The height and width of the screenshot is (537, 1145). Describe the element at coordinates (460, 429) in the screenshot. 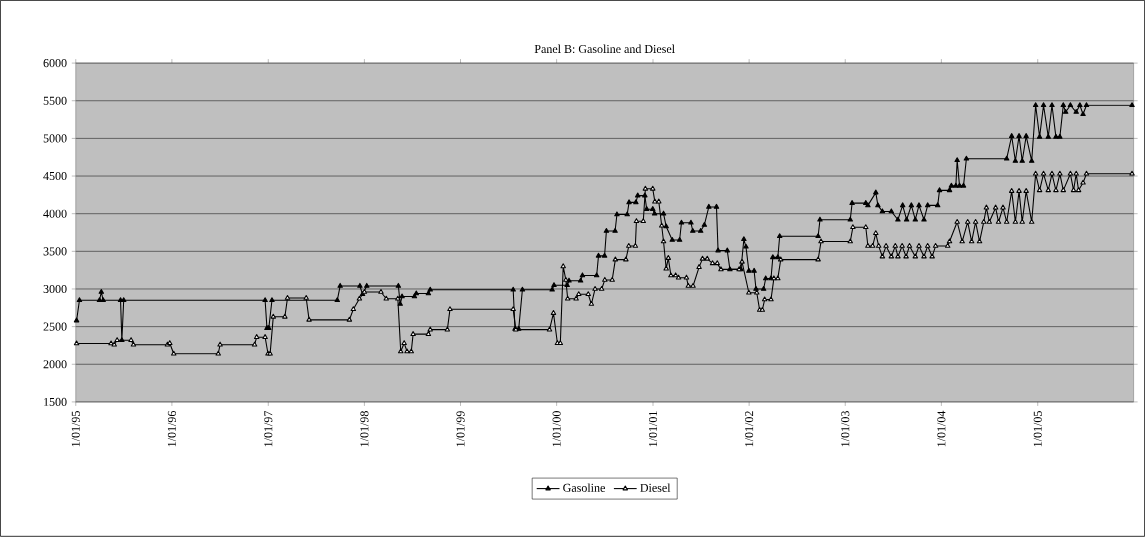

I see `x-tick-label: 1/01/99` at that location.